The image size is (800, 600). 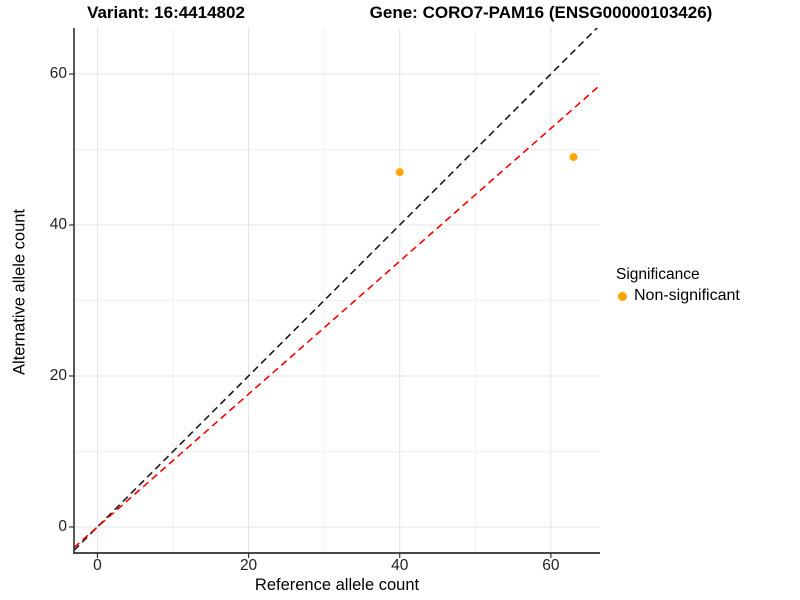 What do you see at coordinates (97, 565) in the screenshot?
I see `x-tick-label: 0` at bounding box center [97, 565].